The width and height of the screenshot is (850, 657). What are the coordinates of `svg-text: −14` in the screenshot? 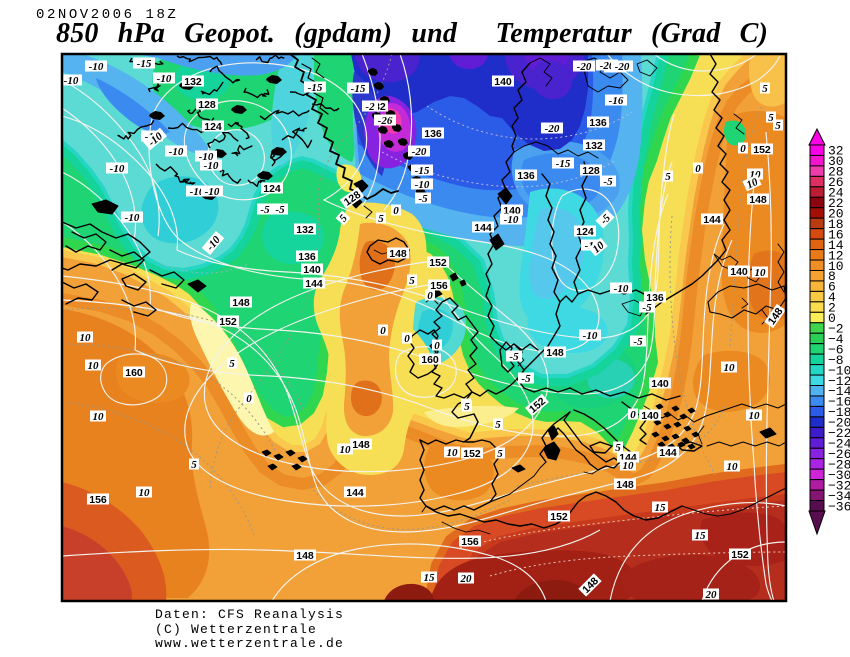 It's located at (839, 391).